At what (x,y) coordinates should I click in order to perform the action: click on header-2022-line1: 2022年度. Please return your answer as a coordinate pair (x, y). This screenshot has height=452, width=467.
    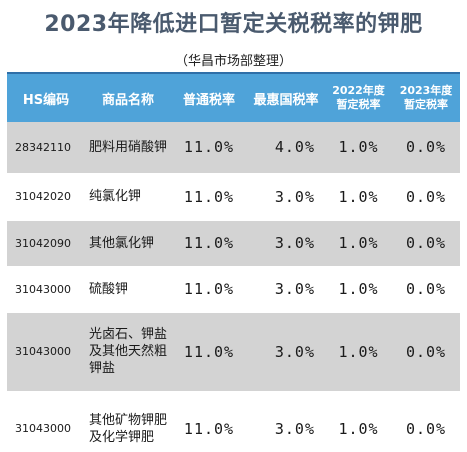
    Looking at the image, I should click on (358, 90).